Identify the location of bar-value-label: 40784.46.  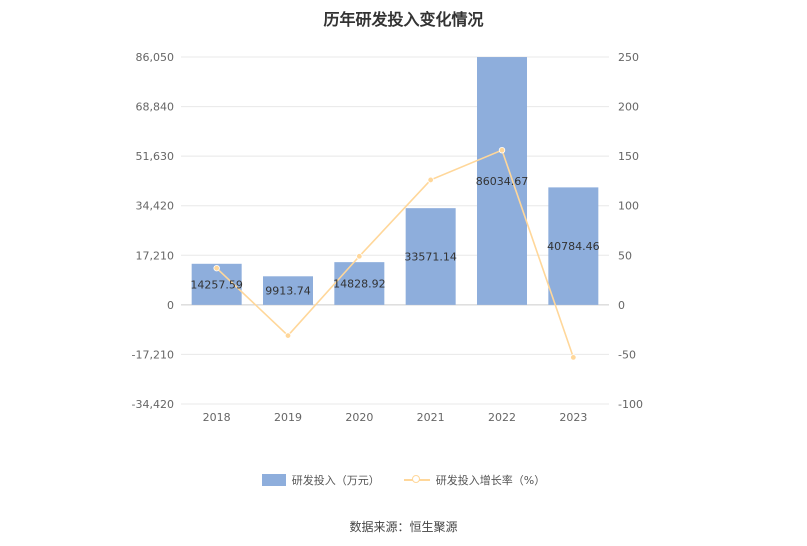
(573, 246).